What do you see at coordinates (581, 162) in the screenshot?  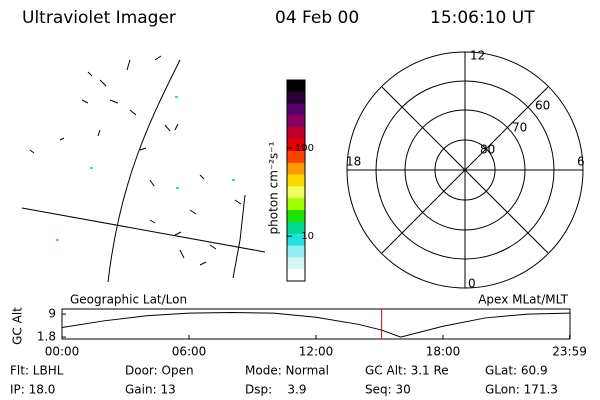 I see `mlt-label: 6` at bounding box center [581, 162].